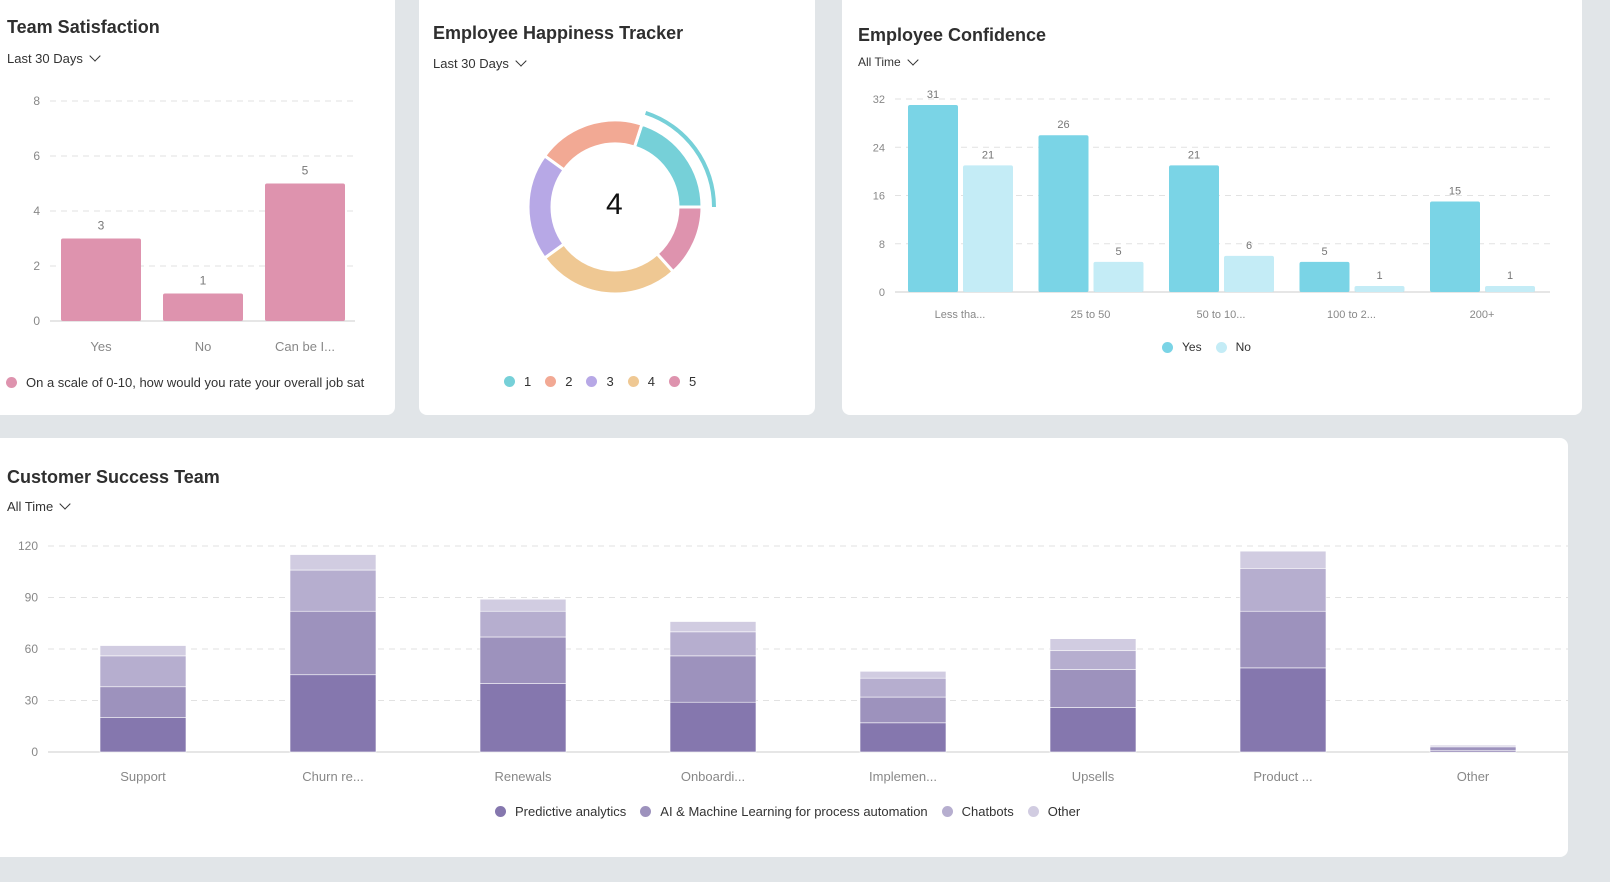 This screenshot has width=1610, height=882. What do you see at coordinates (101, 226) in the screenshot?
I see `data-label: 3` at bounding box center [101, 226].